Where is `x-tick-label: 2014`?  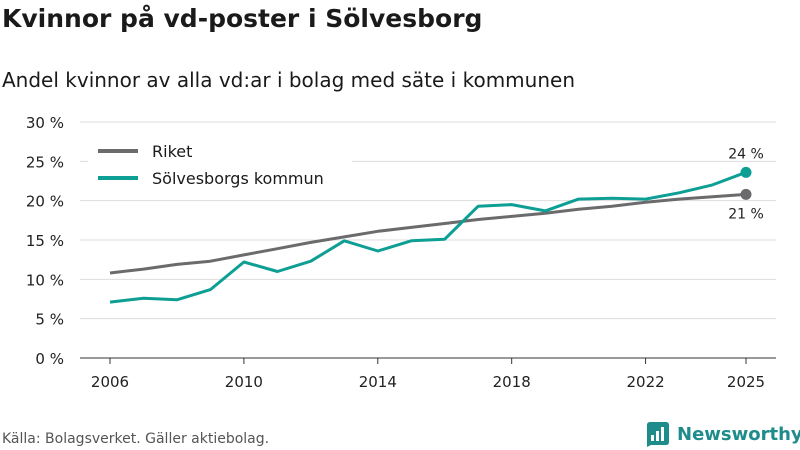 x-tick-label: 2014 is located at coordinates (378, 382).